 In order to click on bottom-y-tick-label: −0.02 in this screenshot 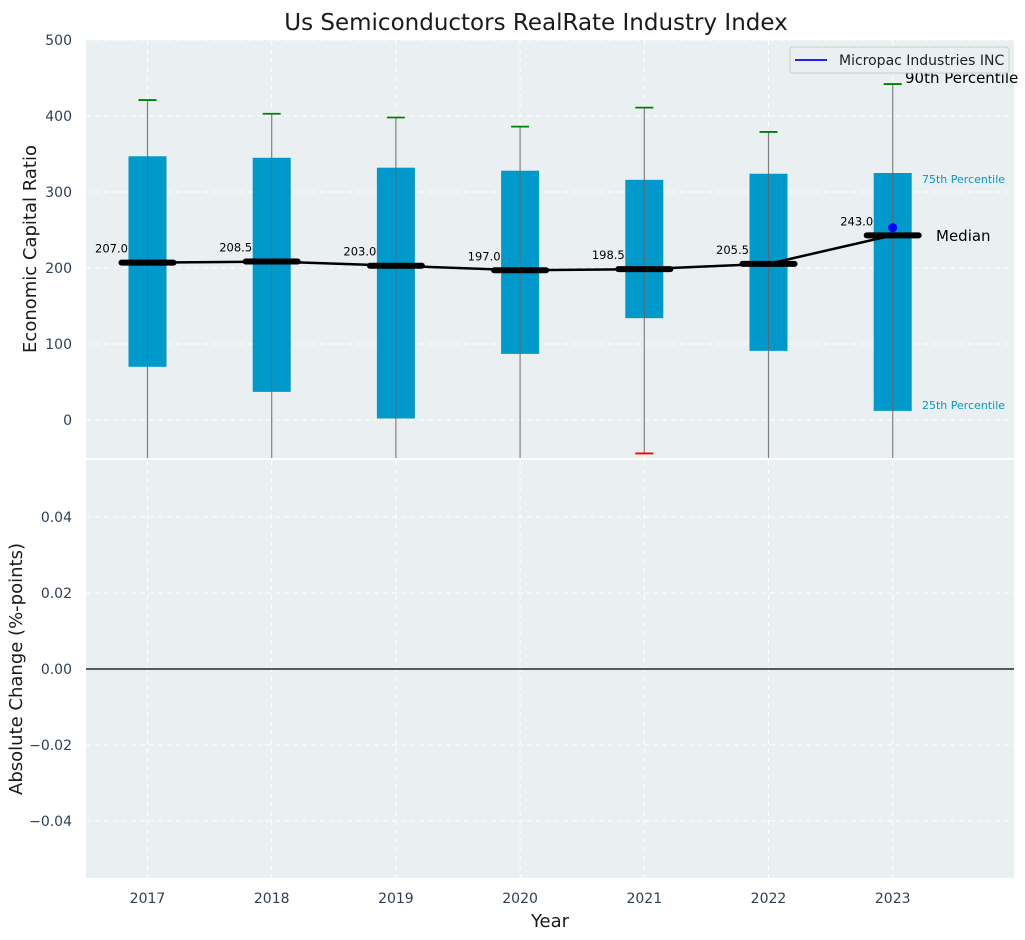, I will do `click(50, 746)`.